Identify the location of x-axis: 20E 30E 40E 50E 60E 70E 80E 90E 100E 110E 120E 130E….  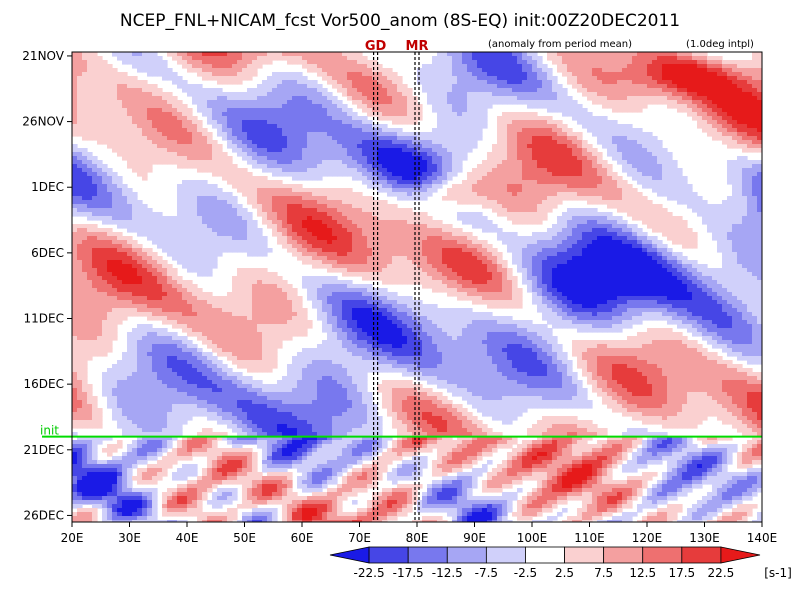
(419, 533).